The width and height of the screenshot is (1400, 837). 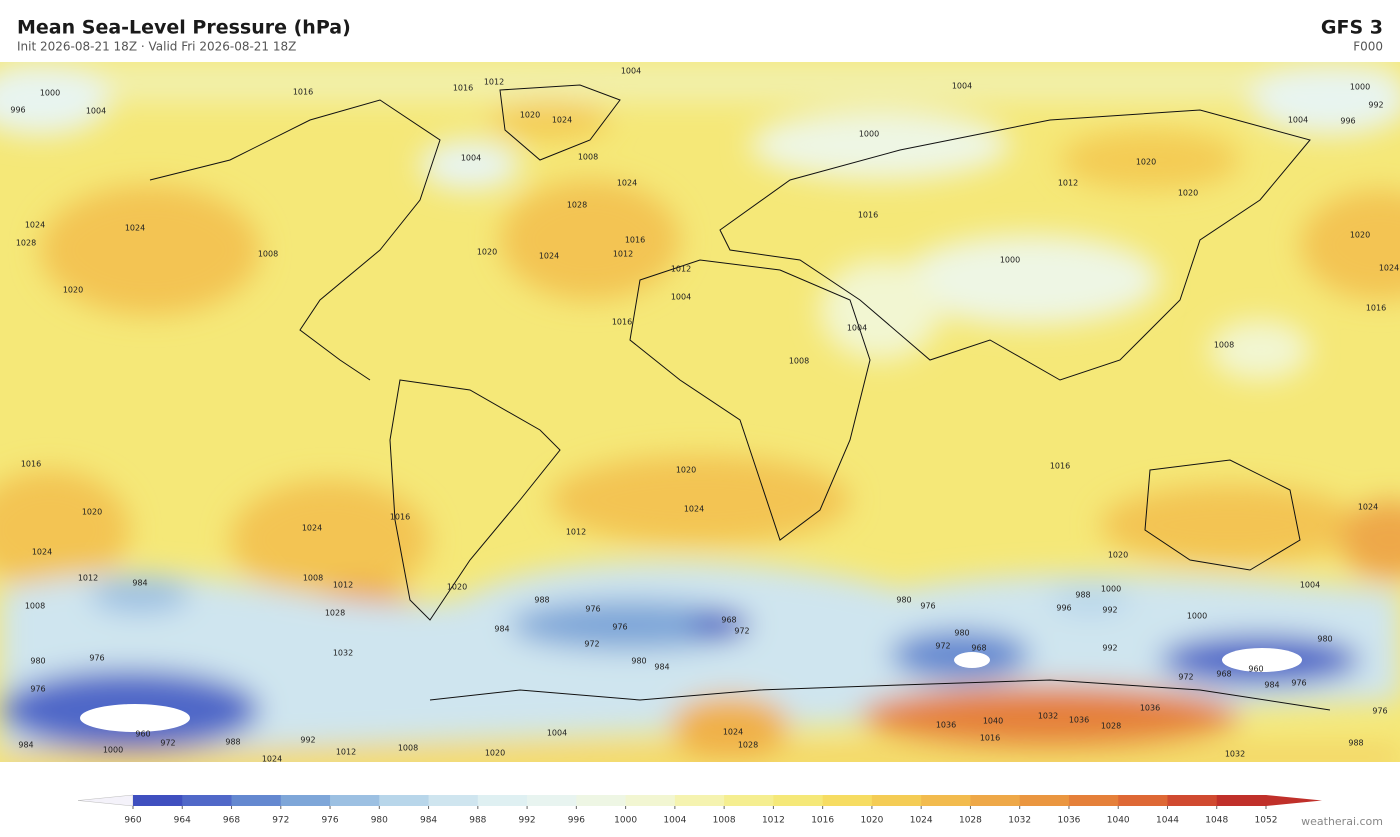 I want to click on colorbar-tick-label: 964, so click(x=182, y=821).